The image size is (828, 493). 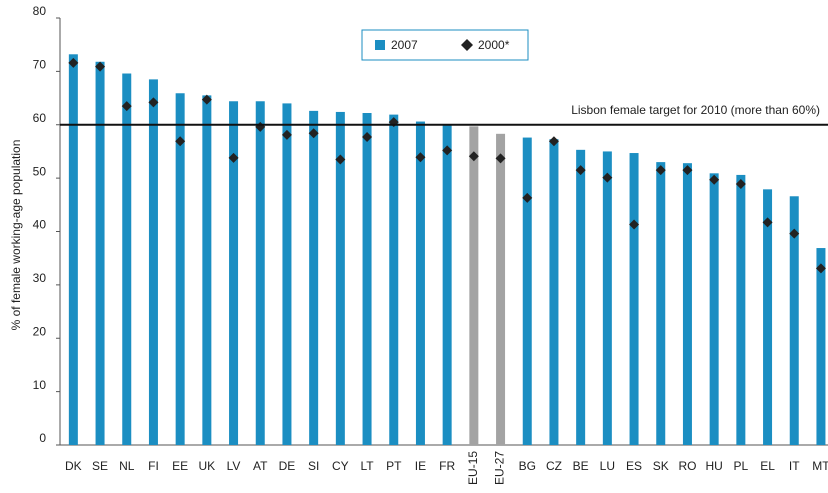 I want to click on legend-label: 2000*, so click(x=494, y=45).